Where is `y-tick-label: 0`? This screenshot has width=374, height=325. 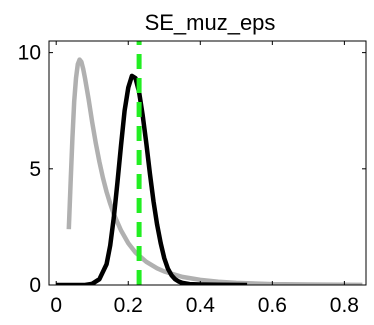
y-tick-label: 0 is located at coordinates (35, 285).